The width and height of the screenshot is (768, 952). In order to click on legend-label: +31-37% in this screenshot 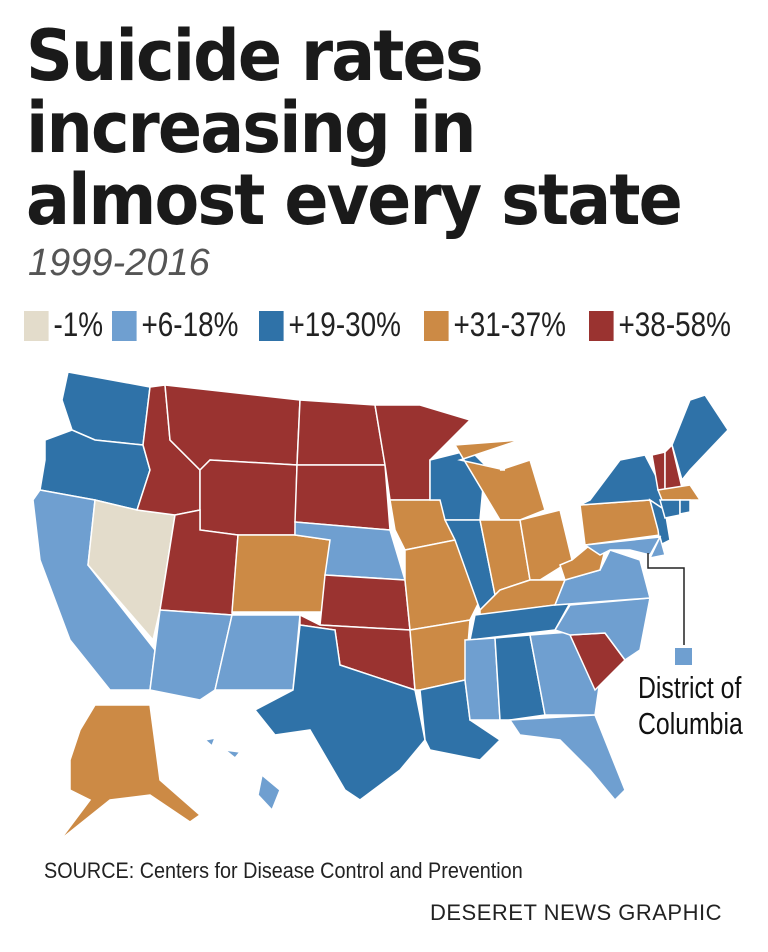, I will do `click(509, 325)`.